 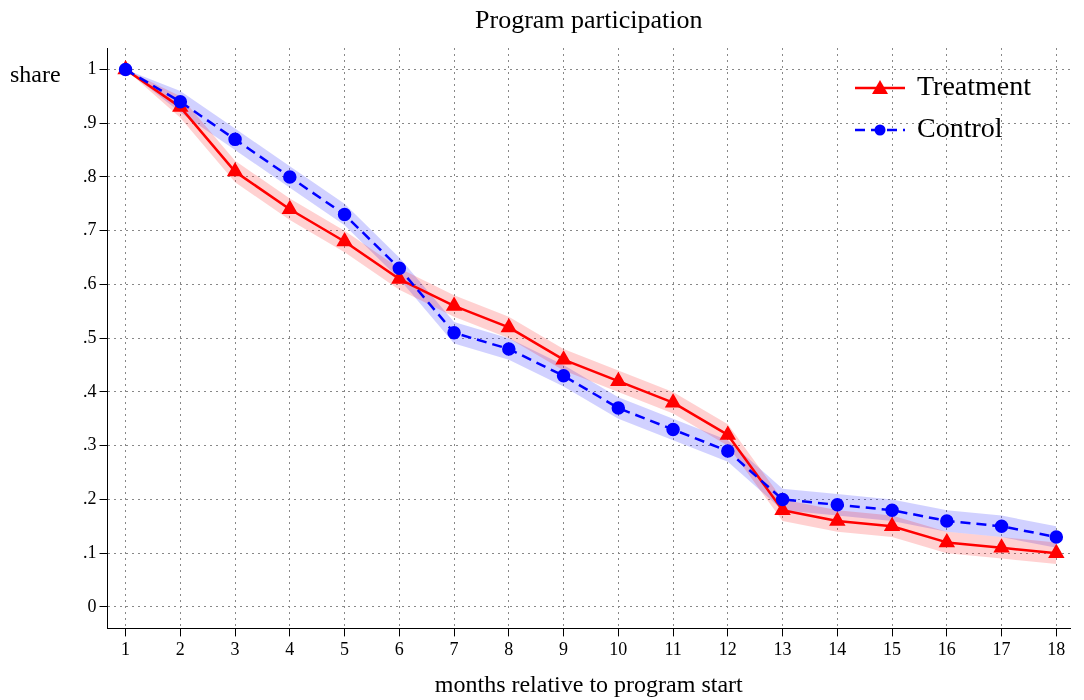 I want to click on y-tick-label: .2, so click(x=90, y=498).